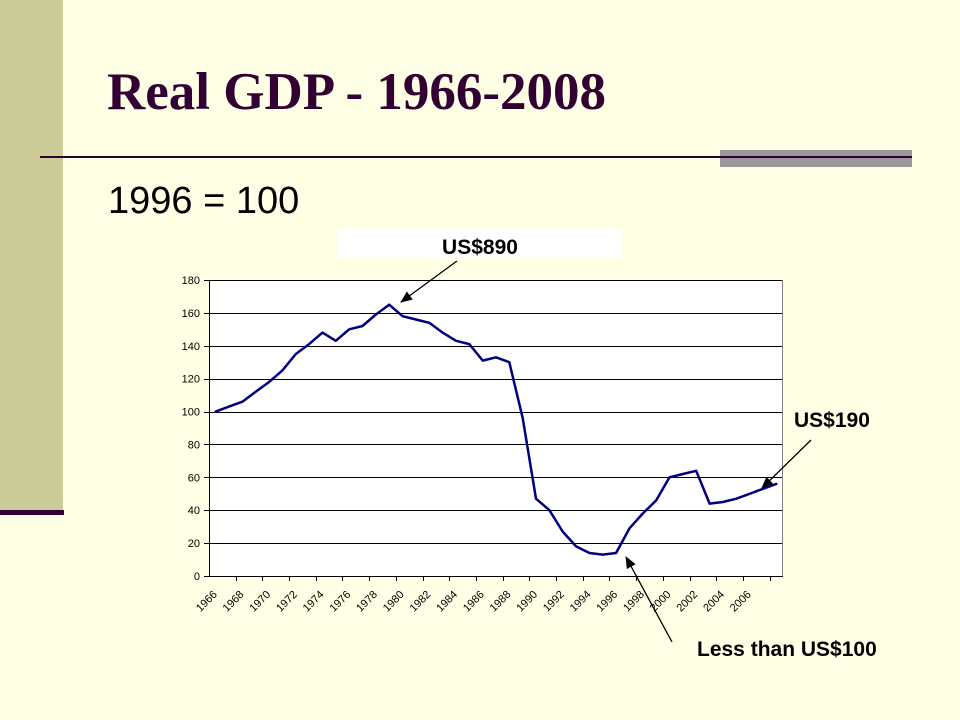  What do you see at coordinates (234, 602) in the screenshot?
I see `x-tick-label: 1968` at bounding box center [234, 602].